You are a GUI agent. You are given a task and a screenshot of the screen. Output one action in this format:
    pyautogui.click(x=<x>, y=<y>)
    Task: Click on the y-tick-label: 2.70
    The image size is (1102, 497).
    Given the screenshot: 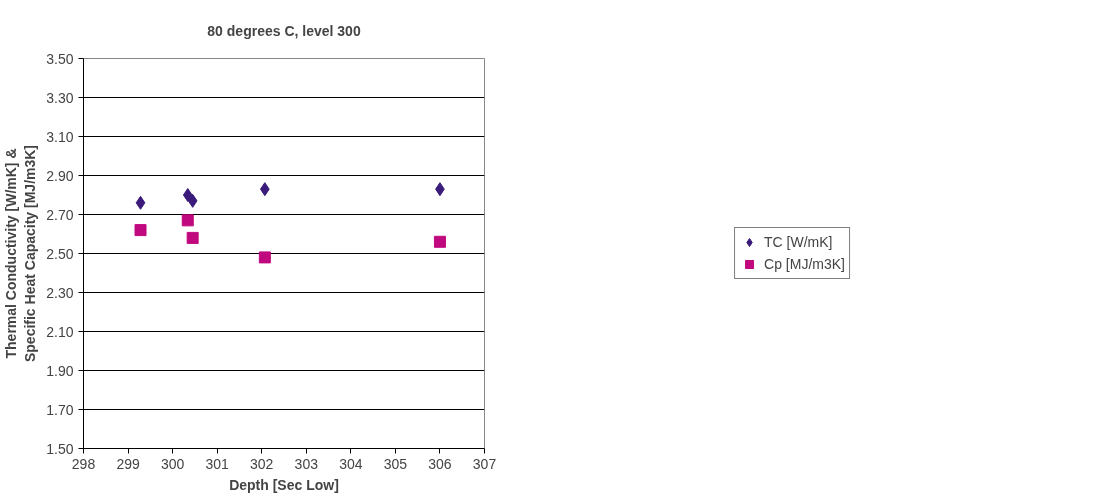 What is the action you would take?
    pyautogui.click(x=60, y=214)
    